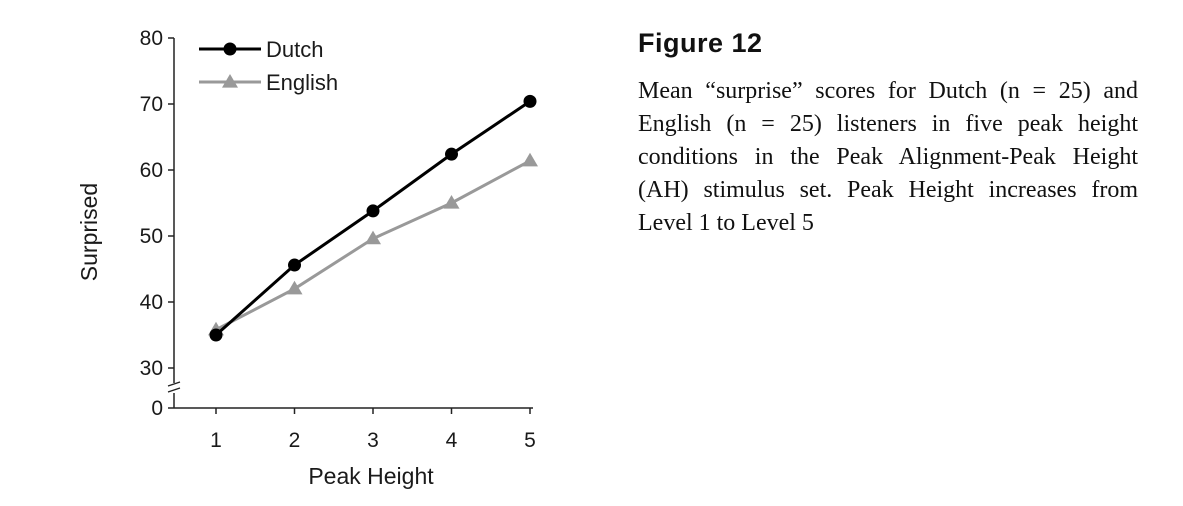 Image resolution: width=1183 pixels, height=506 pixels. Describe the element at coordinates (151, 104) in the screenshot. I see `y-tick-label: 70` at that location.